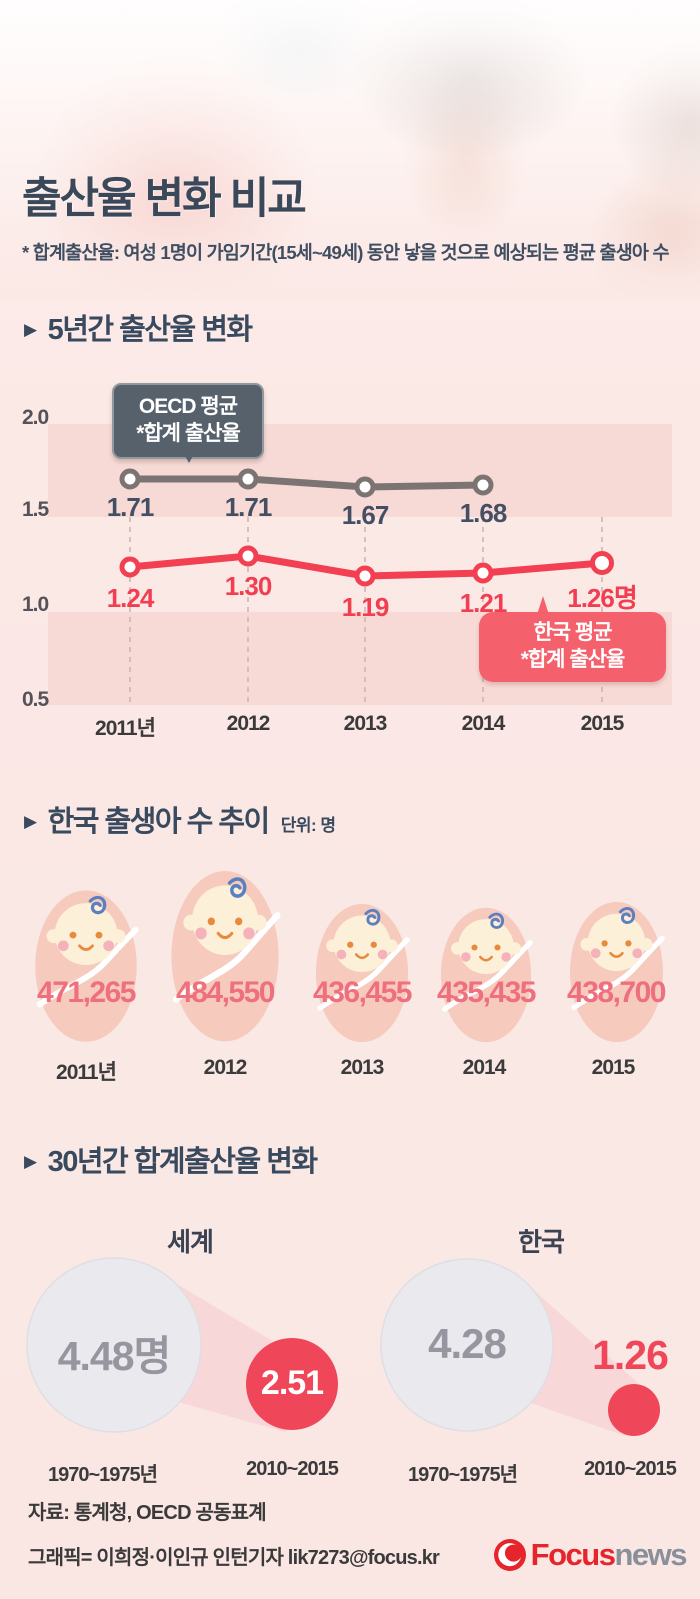  Describe the element at coordinates (343, 1346) in the screenshot. I see `comparison-bubbles-chart` at that location.